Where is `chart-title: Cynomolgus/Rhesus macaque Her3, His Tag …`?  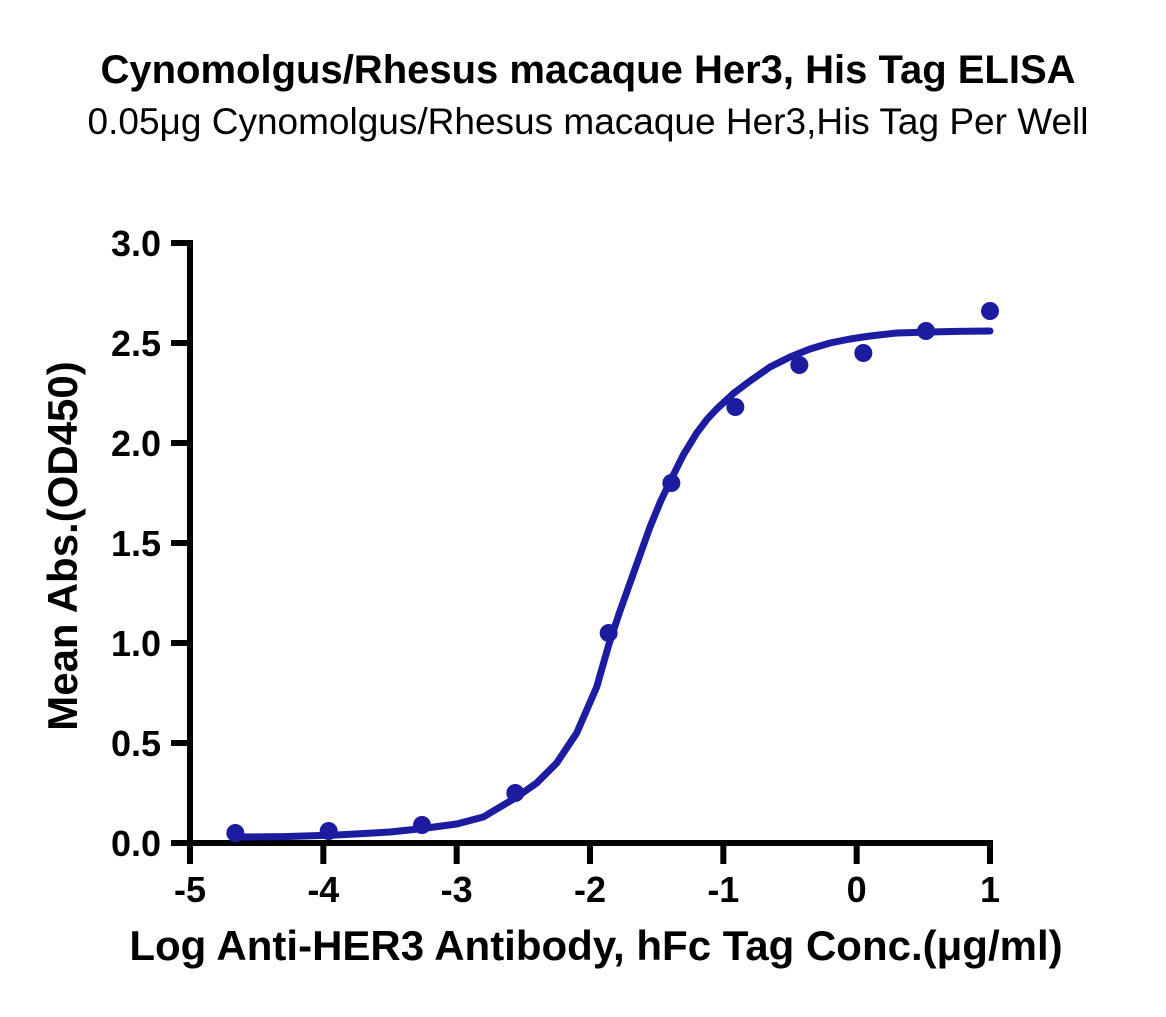
chart-title: Cynomolgus/Rhesus macaque Her3, His Tag … is located at coordinates (588, 70).